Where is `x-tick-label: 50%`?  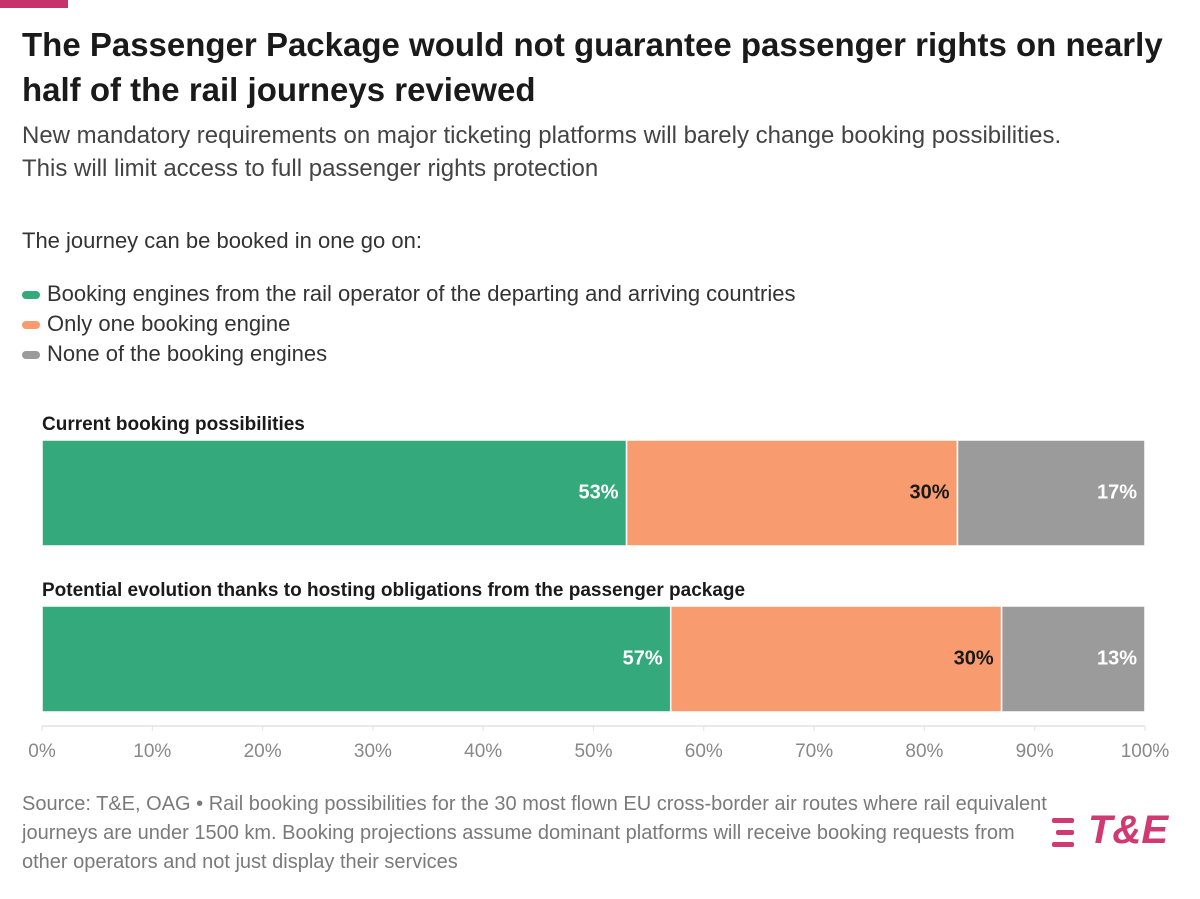 x-tick-label: 50% is located at coordinates (593, 751).